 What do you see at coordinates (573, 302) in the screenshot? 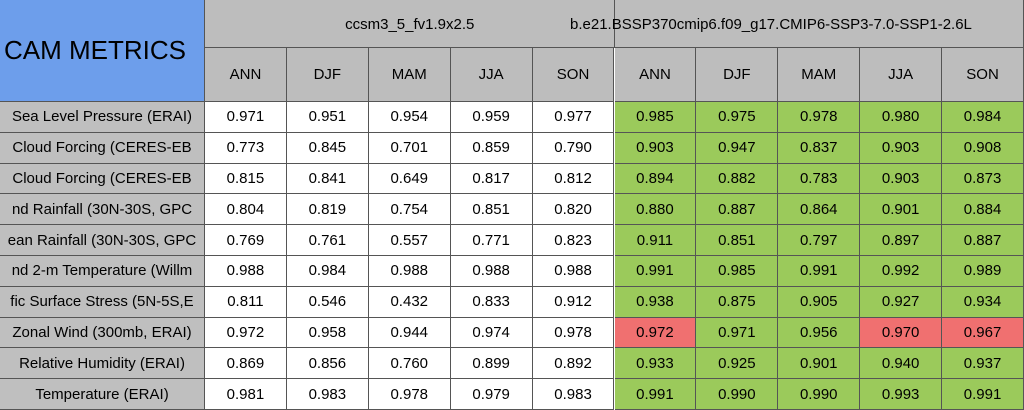
I see `metric-value: 0.912` at bounding box center [573, 302].